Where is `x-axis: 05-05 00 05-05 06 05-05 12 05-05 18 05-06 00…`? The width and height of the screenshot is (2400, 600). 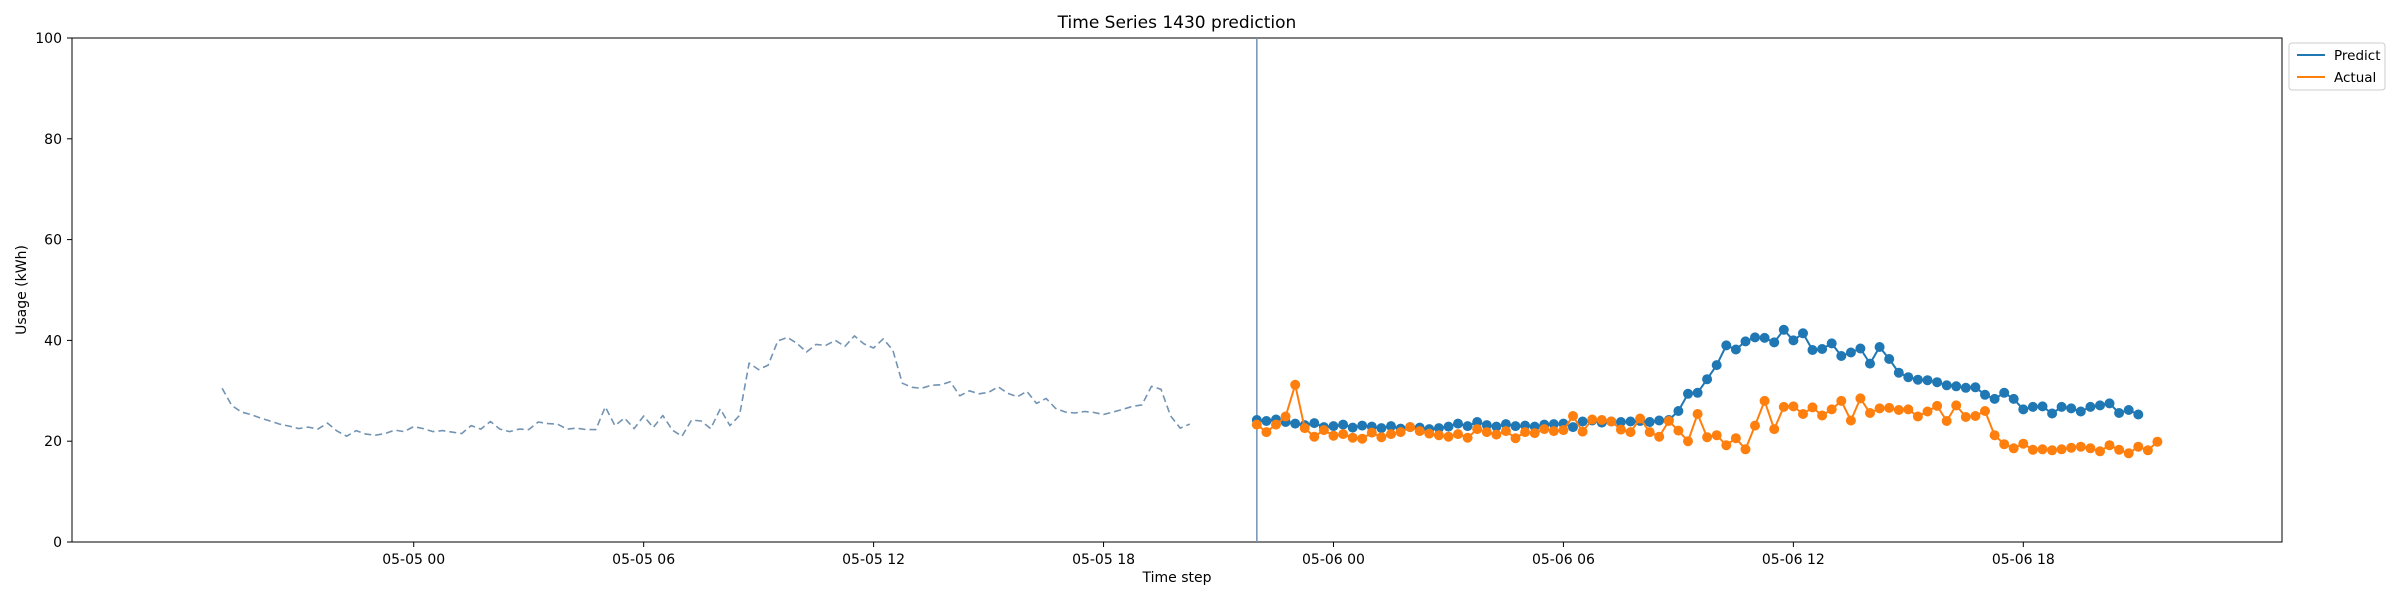 x-axis: 05-05 00 05-05 06 05-05 12 05-05 18 05-06 00… is located at coordinates (1218, 555).